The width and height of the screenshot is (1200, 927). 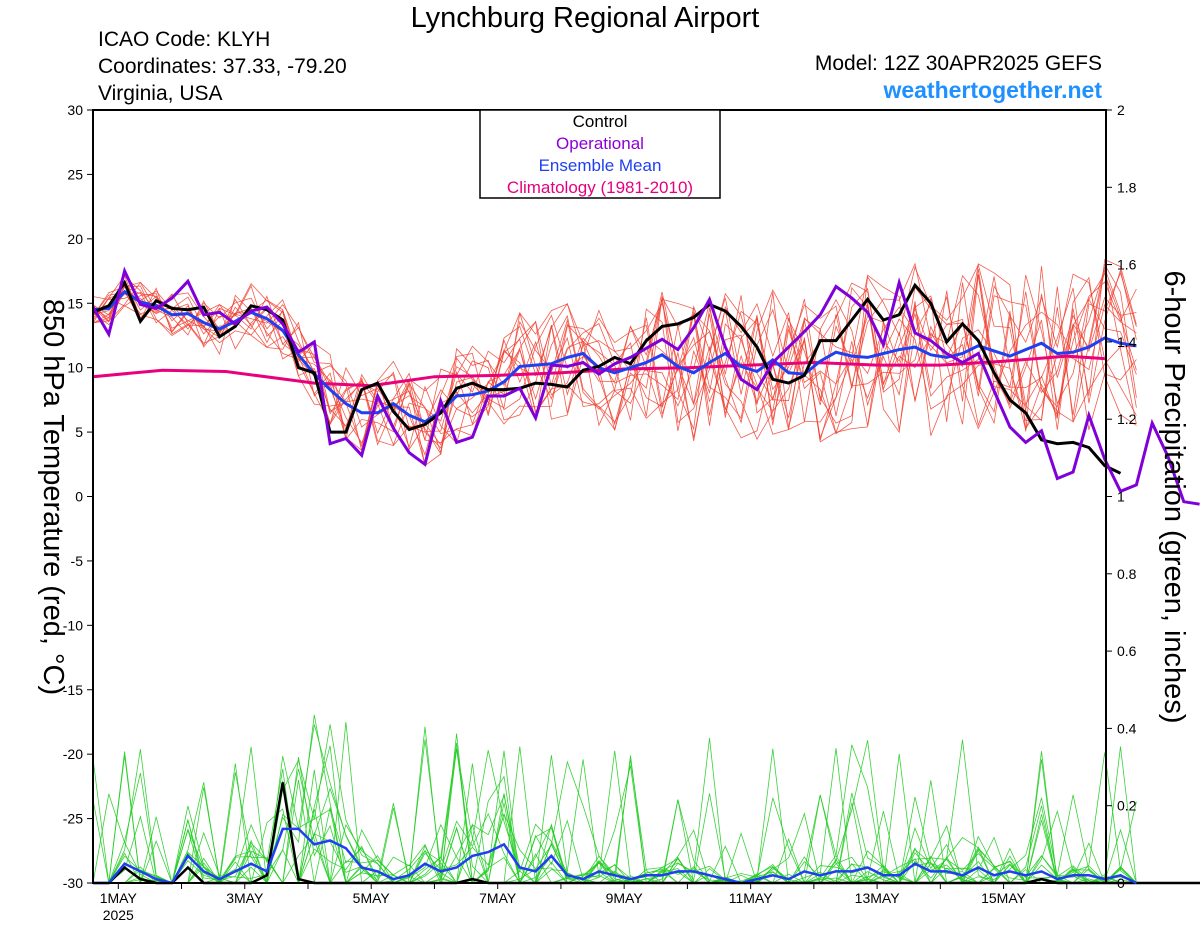 What do you see at coordinates (73, 690) in the screenshot?
I see `y-tick-label: -15` at bounding box center [73, 690].